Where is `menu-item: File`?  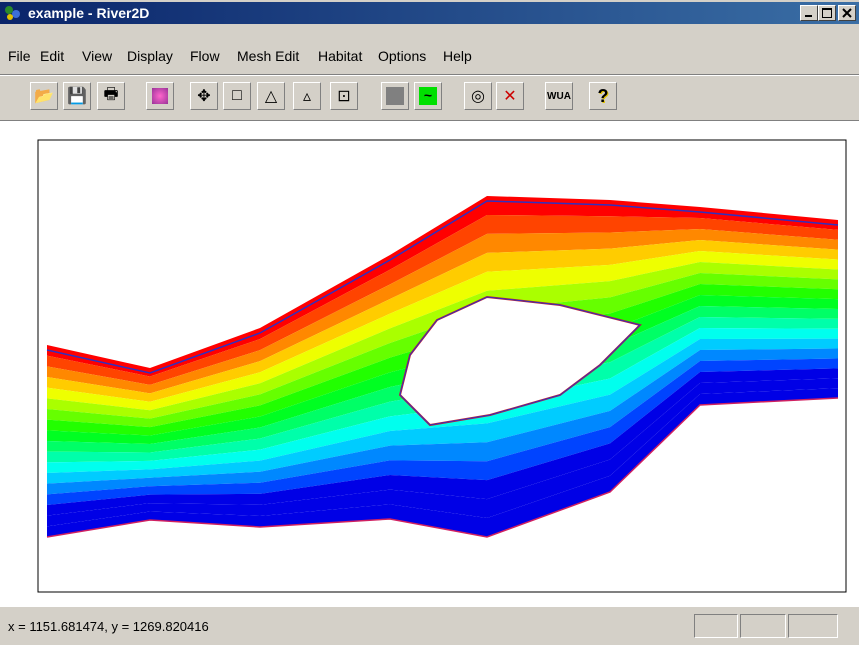 menu-item: File is located at coordinates (19, 56).